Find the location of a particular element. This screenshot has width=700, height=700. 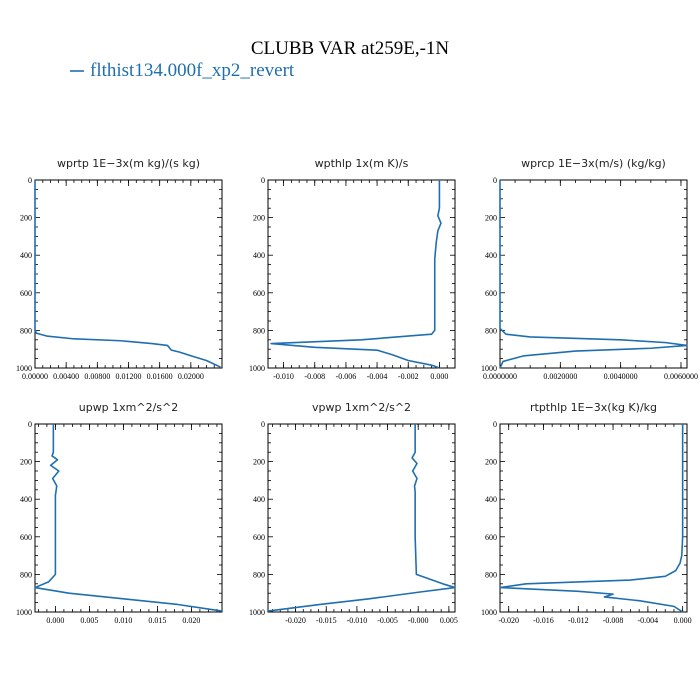

x-tick-label: -0.000 is located at coordinates (418, 620).